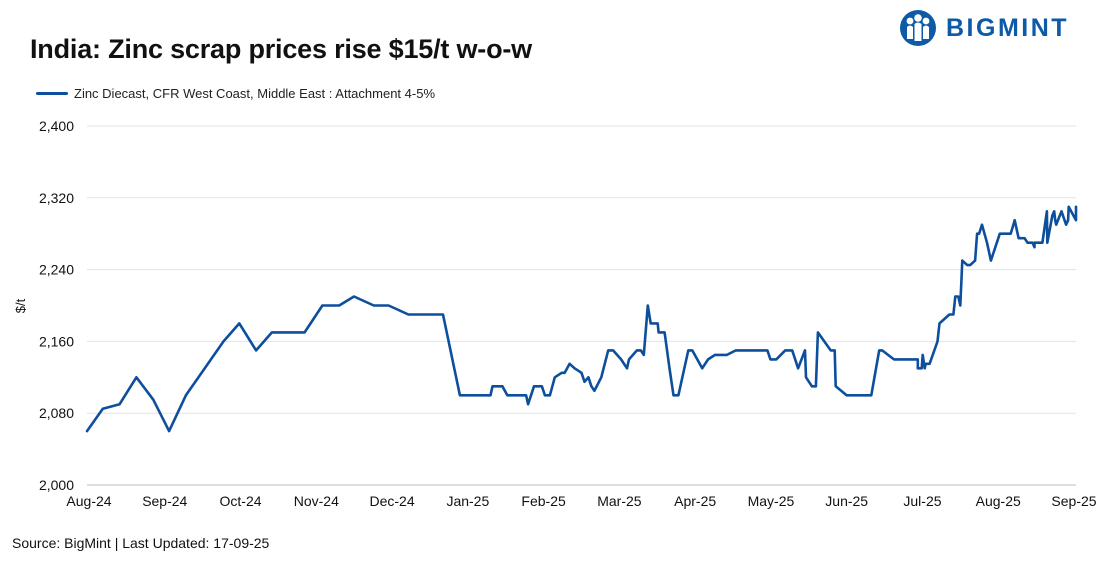 The width and height of the screenshot is (1097, 561). What do you see at coordinates (922, 501) in the screenshot?
I see `x-tick-label: Jul-25` at bounding box center [922, 501].